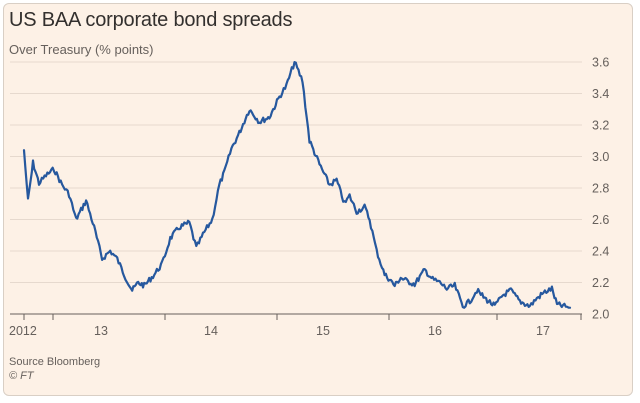  I want to click on y-tick-label: 3.6, so click(600, 63).